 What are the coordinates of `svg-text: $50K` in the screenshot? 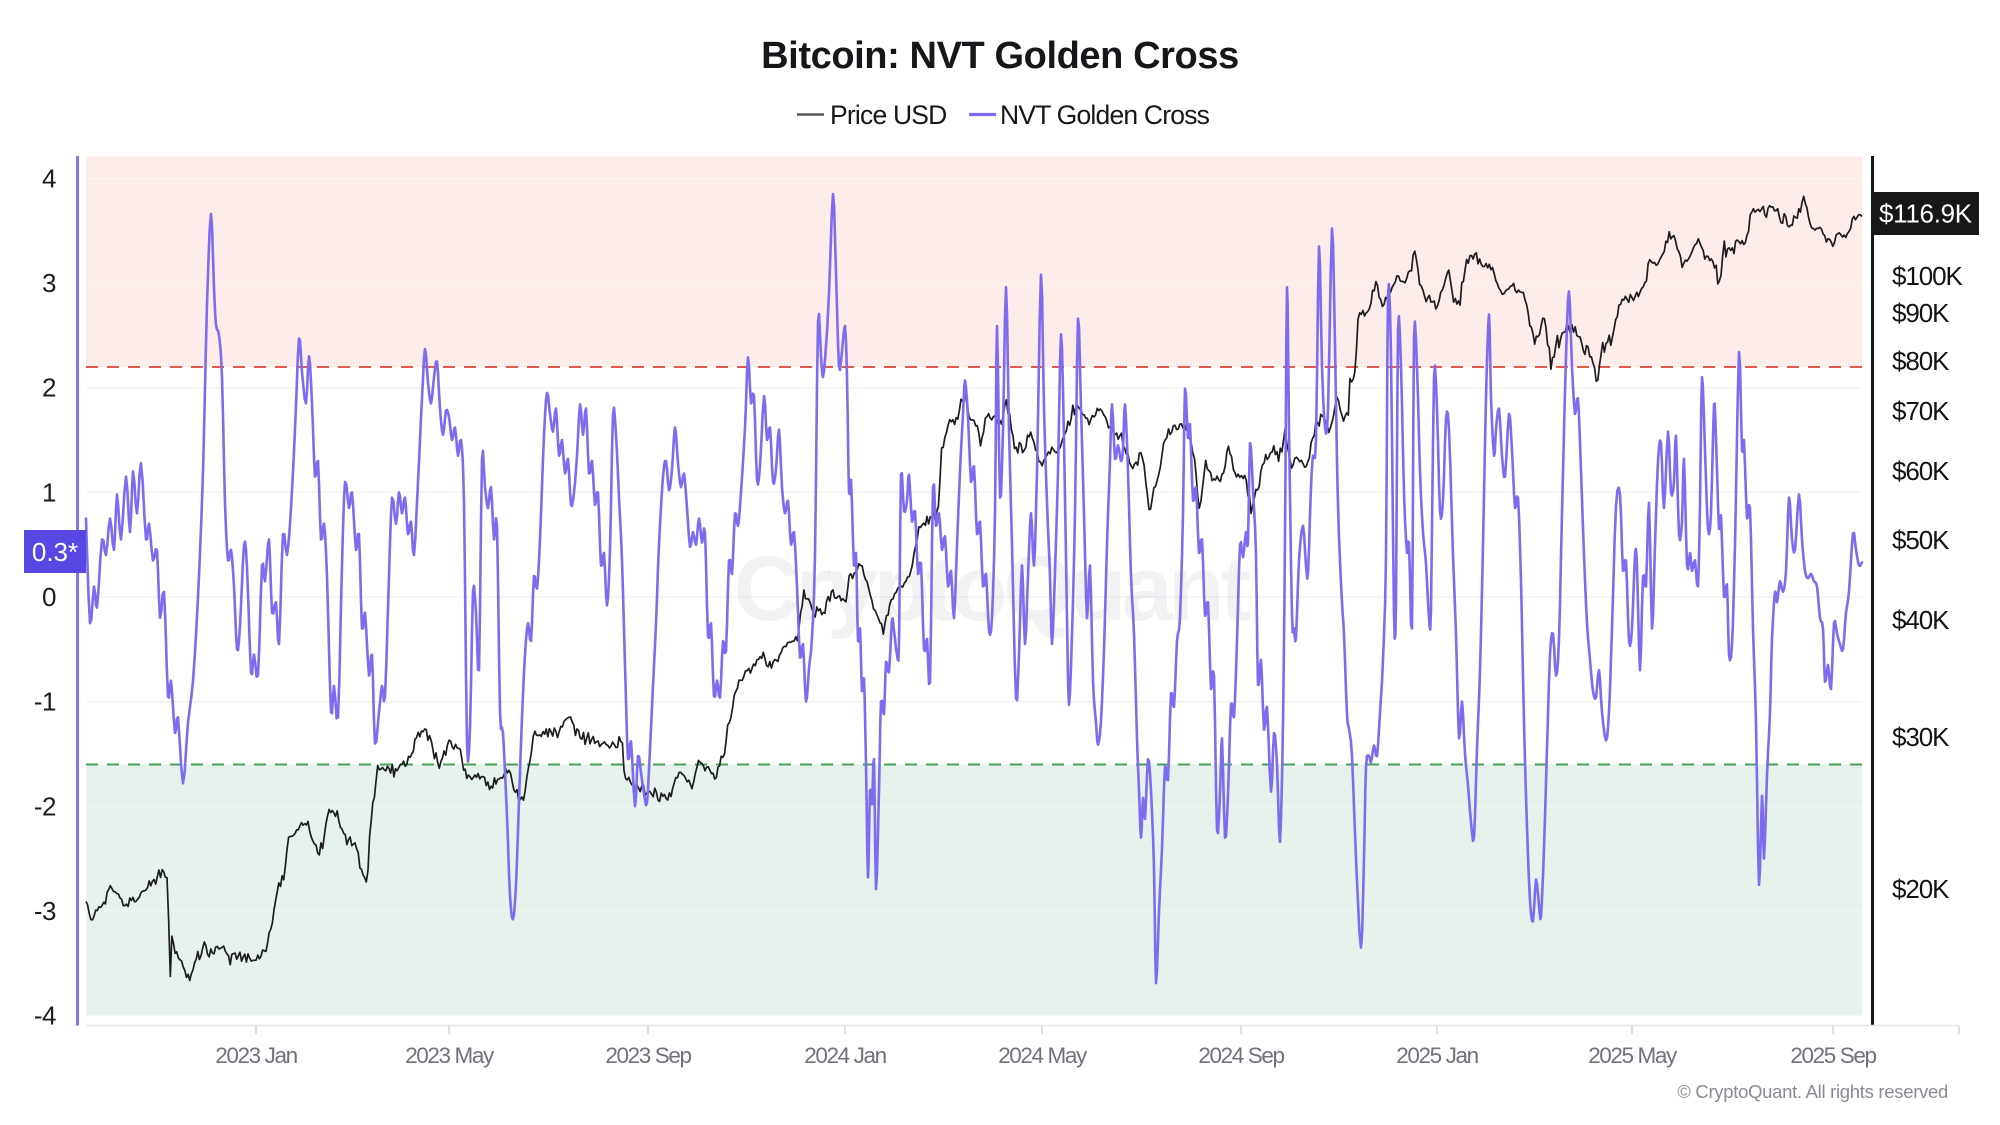 It's located at (1921, 540).